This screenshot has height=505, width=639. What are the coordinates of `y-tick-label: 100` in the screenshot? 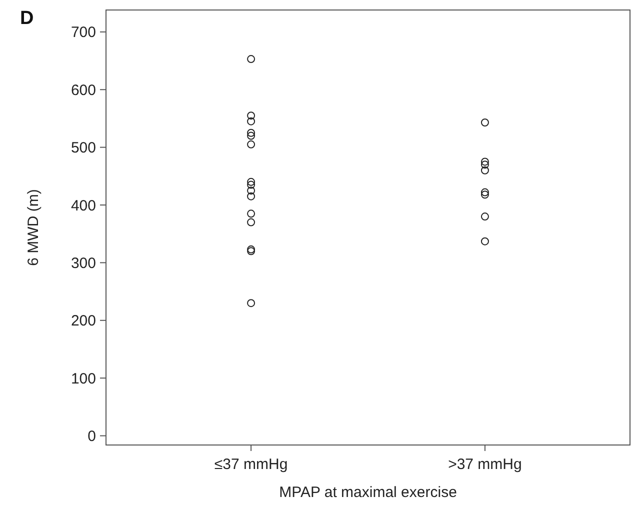 It's located at (83, 379).